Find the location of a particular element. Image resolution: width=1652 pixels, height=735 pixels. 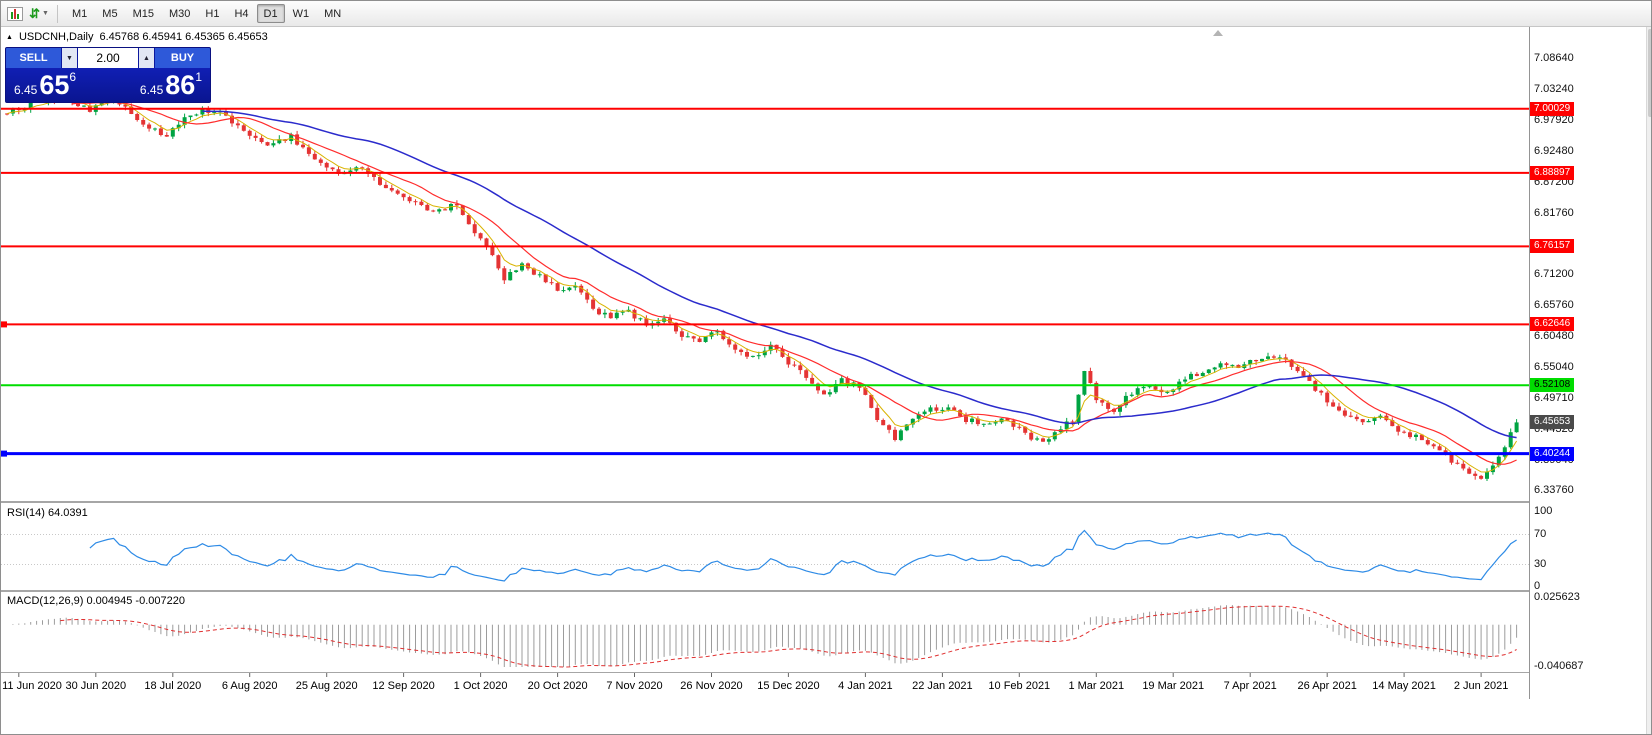

hline-price-tag: 6.52108 is located at coordinates (1552, 385).